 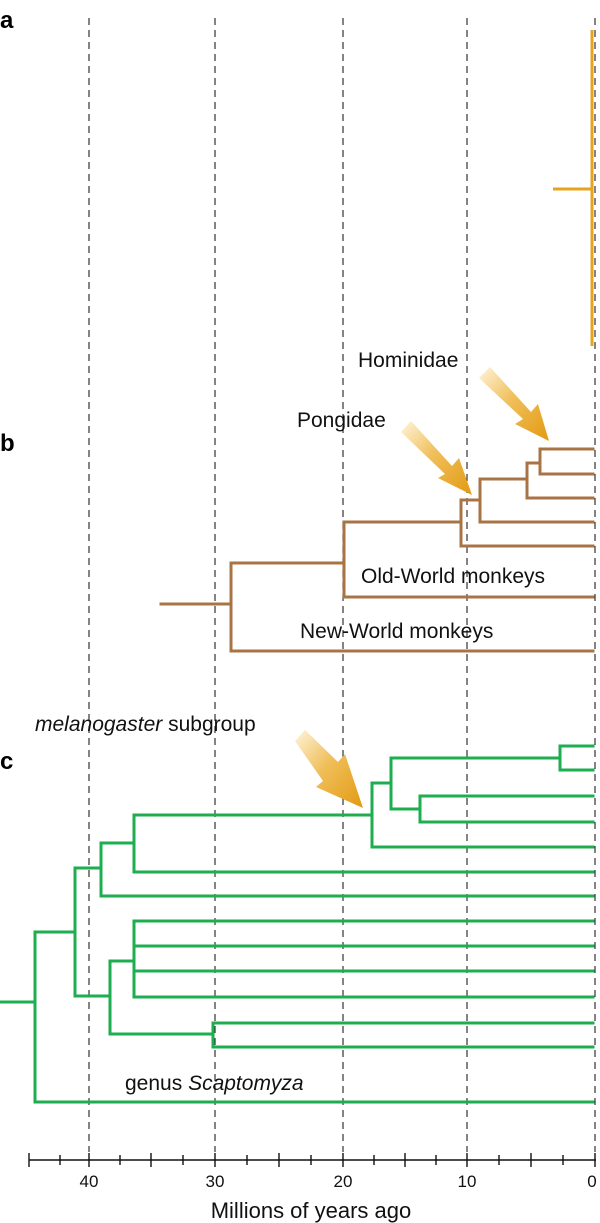 I want to click on label-old-world-monkeys: Old-World monkeys, so click(x=453, y=576).